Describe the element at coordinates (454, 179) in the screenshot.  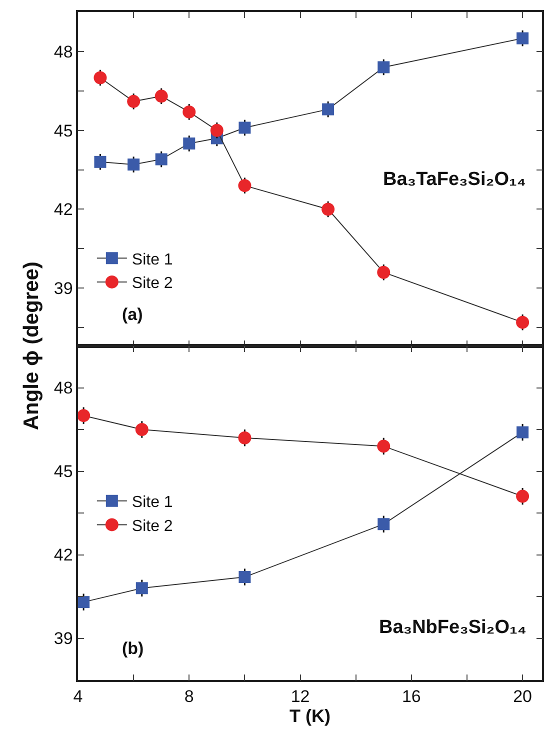
I see `annotation: Ba₃TaFe₃Si₂O₁₄` at that location.